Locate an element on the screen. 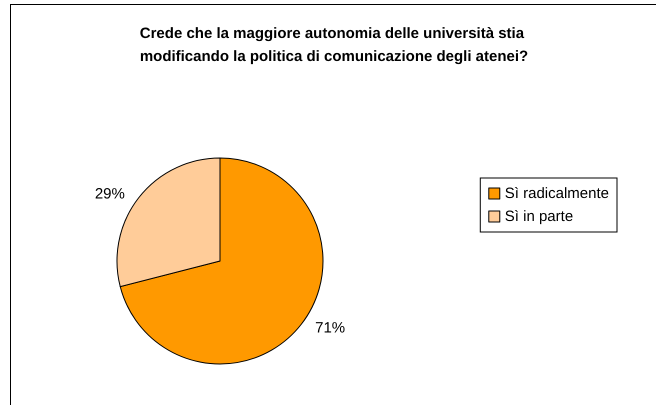 This screenshot has width=656, height=405. data-label: 29% is located at coordinates (109, 194).